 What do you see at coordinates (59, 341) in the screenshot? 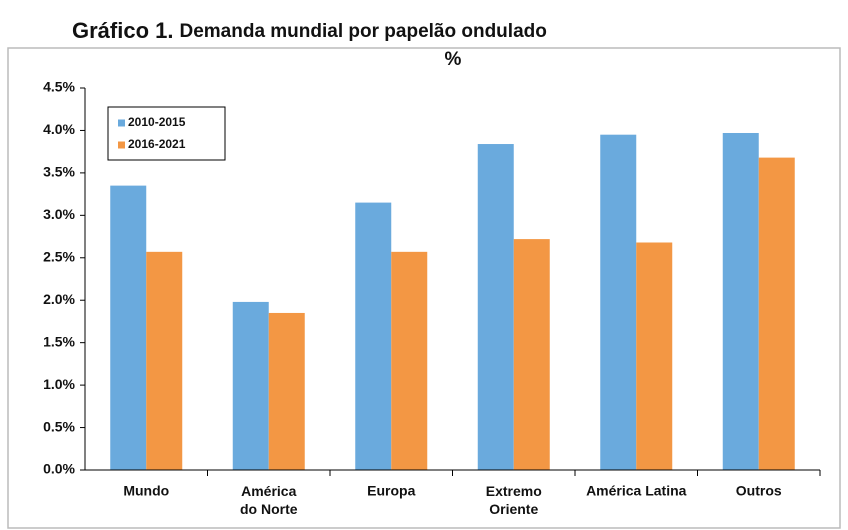
I see `y-tick-label: 1.5%` at bounding box center [59, 341].